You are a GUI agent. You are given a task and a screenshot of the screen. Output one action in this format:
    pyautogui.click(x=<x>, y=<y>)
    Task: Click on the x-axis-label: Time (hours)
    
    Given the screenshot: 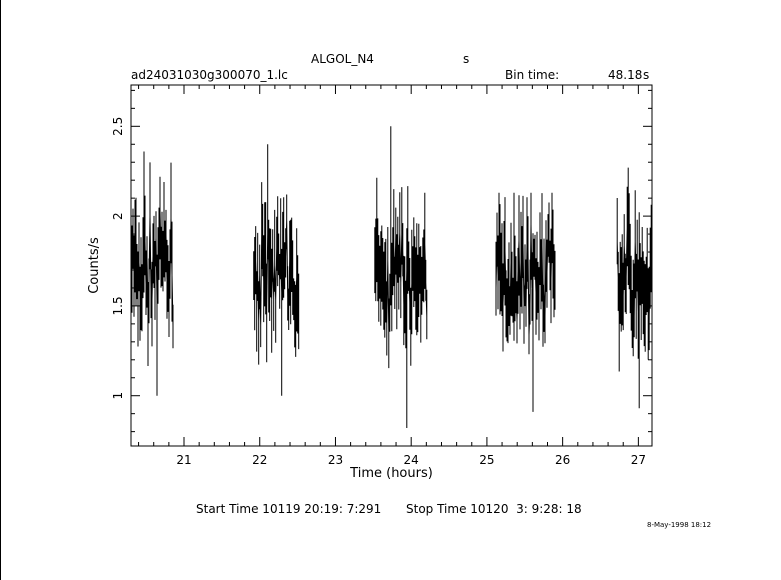 What is the action you would take?
    pyautogui.click(x=391, y=473)
    